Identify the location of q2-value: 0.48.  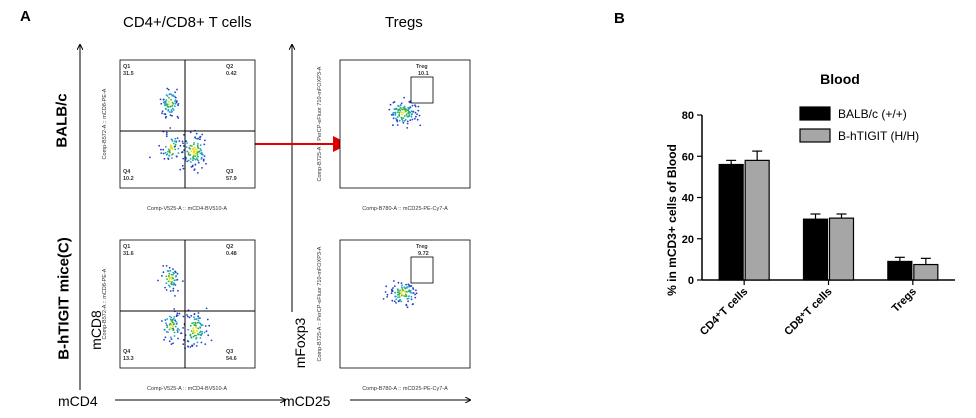
(231, 254).